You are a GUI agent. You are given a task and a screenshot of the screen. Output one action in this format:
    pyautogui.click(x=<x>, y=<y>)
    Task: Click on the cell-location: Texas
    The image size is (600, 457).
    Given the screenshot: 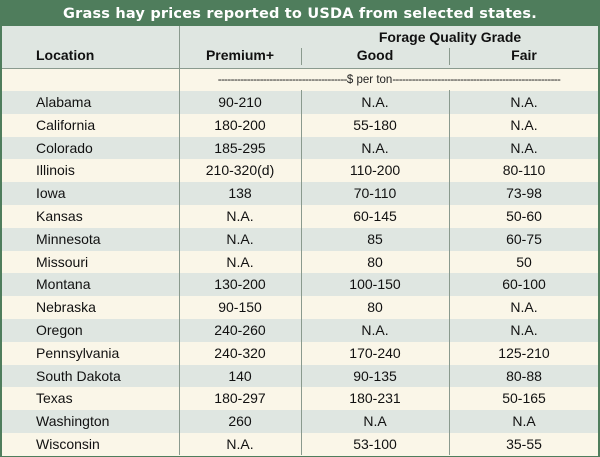 What is the action you would take?
    pyautogui.click(x=54, y=398)
    